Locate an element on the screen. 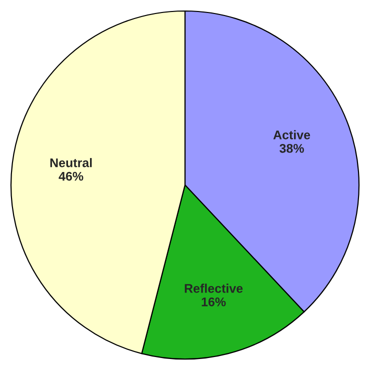 Image resolution: width=372 pixels, height=369 pixels. slice-label: Neutral is located at coordinates (71, 163).